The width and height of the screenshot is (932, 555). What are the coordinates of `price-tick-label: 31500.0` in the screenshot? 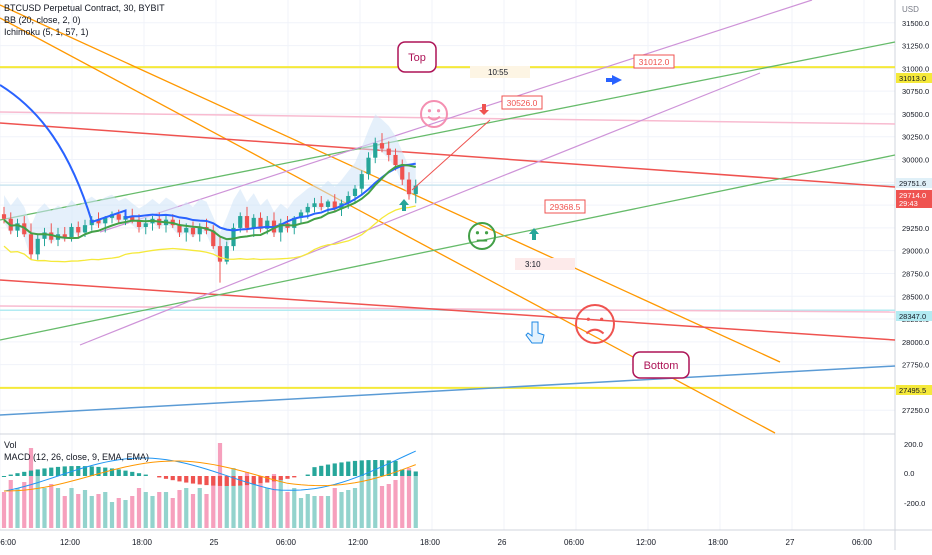 It's located at (915, 23).